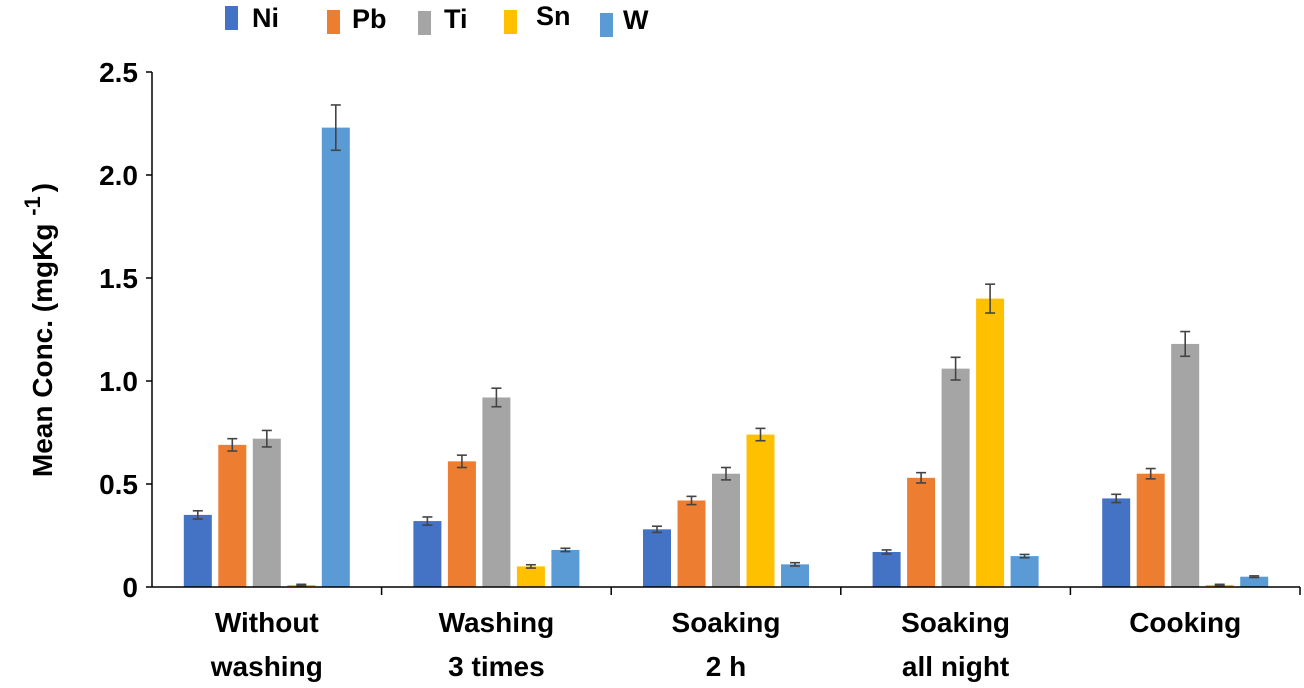 Image resolution: width=1304 pixels, height=688 pixels. I want to click on y-tick-label: 2.0, so click(118, 175).